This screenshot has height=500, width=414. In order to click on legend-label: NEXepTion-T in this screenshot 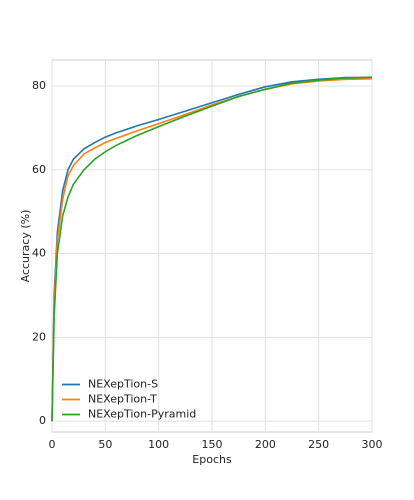, I will do `click(122, 399)`.